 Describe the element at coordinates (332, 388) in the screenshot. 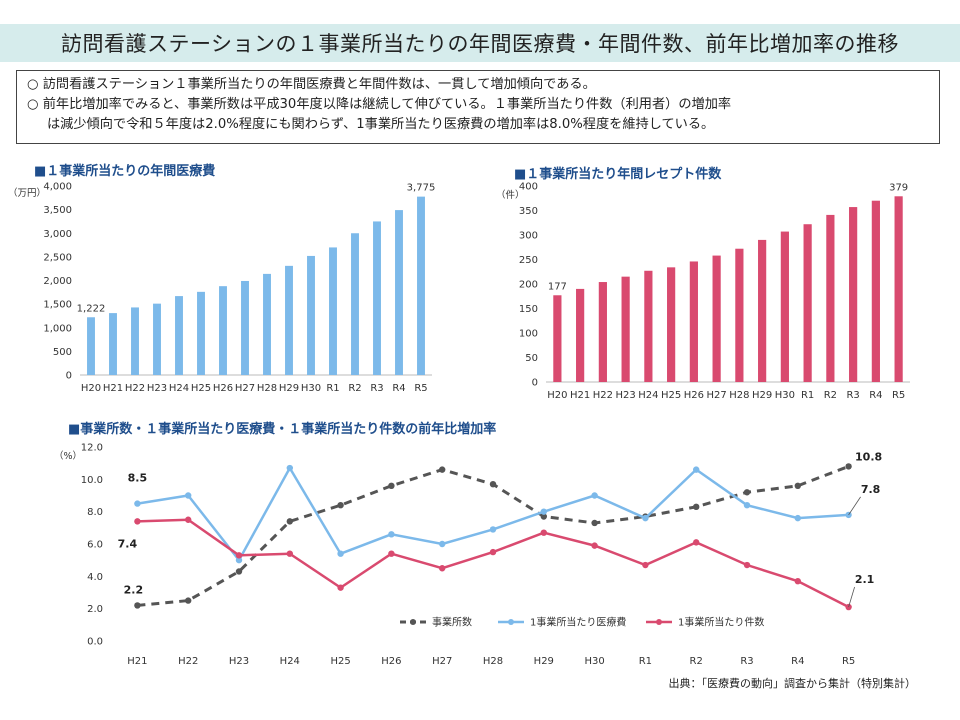

I see `x-tick-label-0: R1` at that location.